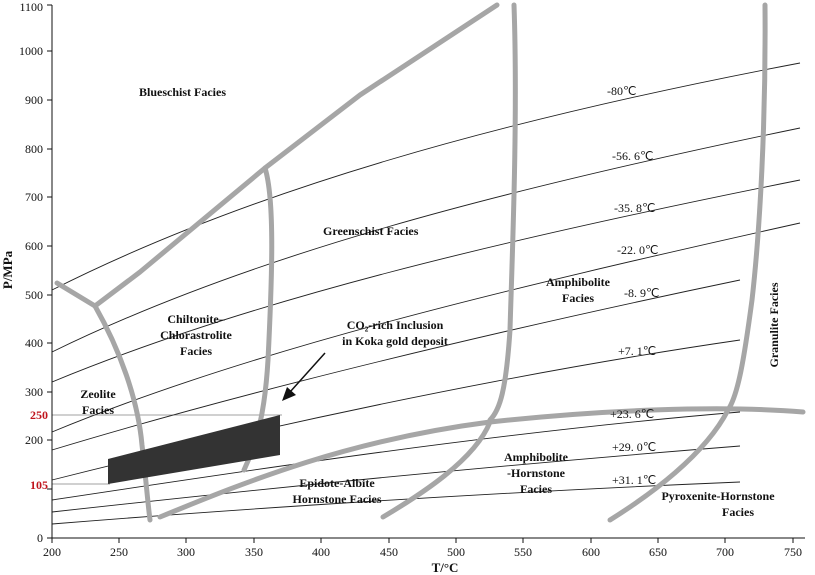 The height and width of the screenshot is (575, 815). Describe the element at coordinates (591, 552) in the screenshot. I see `x-tick-label: 600` at that location.